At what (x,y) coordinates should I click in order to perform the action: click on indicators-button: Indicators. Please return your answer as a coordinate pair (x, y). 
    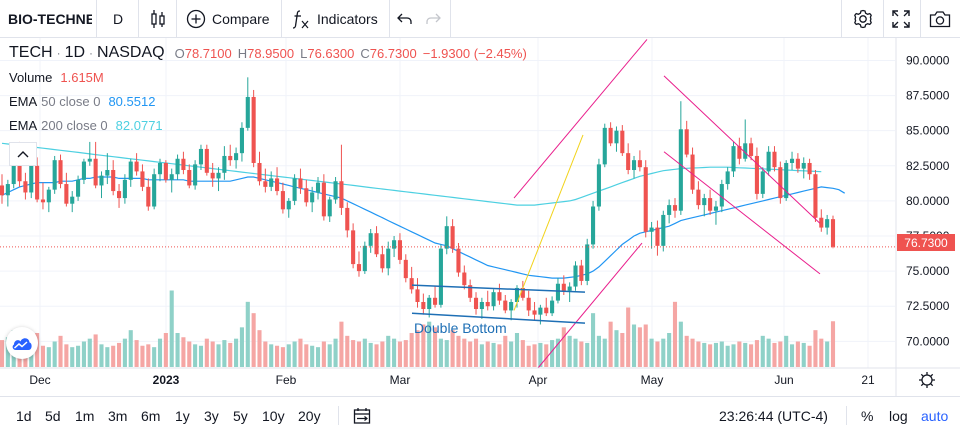
    Looking at the image, I should click on (334, 19).